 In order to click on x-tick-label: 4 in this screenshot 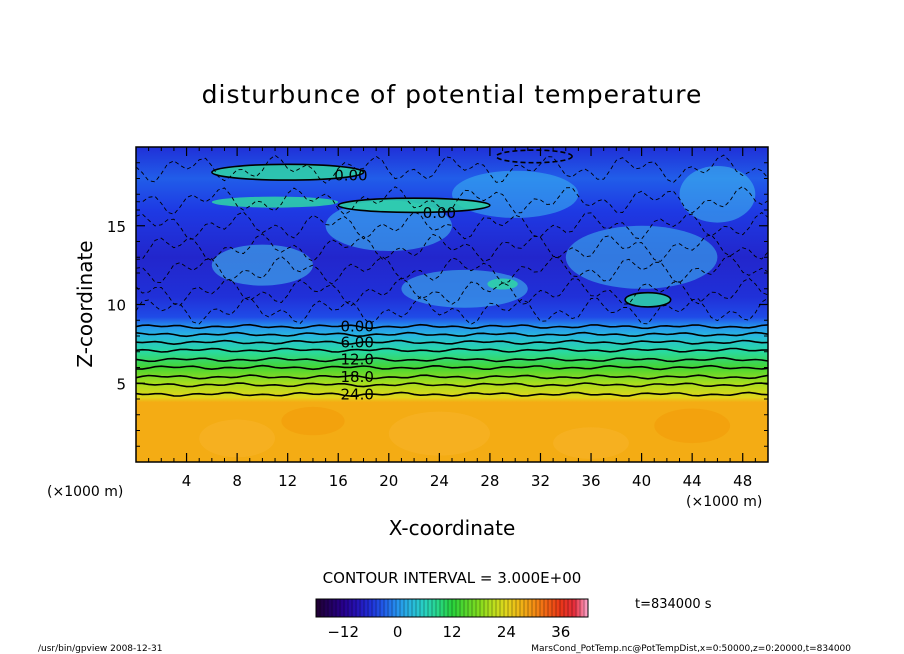, I will do `click(187, 481)`.